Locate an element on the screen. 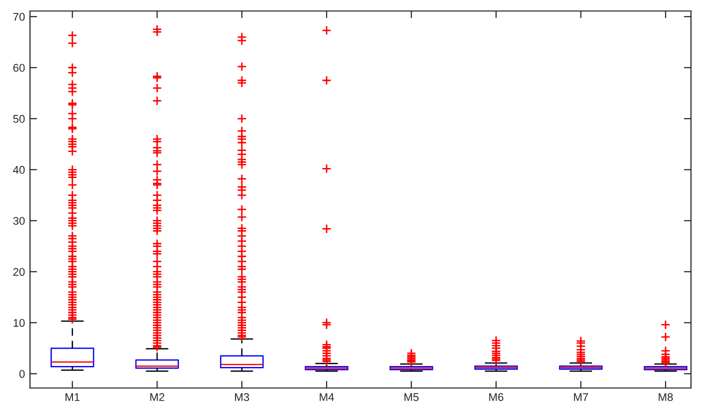 Image resolution: width=707 pixels, height=414 pixels. x-tick-label: M3 is located at coordinates (242, 397).